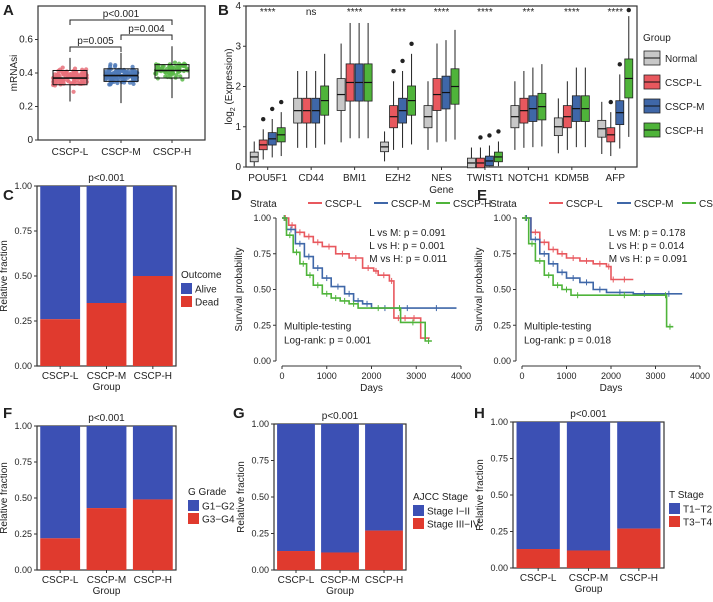 The height and width of the screenshot is (602, 713). Describe the element at coordinates (107, 387) in the screenshot. I see `x-axis-label: Group` at that location.